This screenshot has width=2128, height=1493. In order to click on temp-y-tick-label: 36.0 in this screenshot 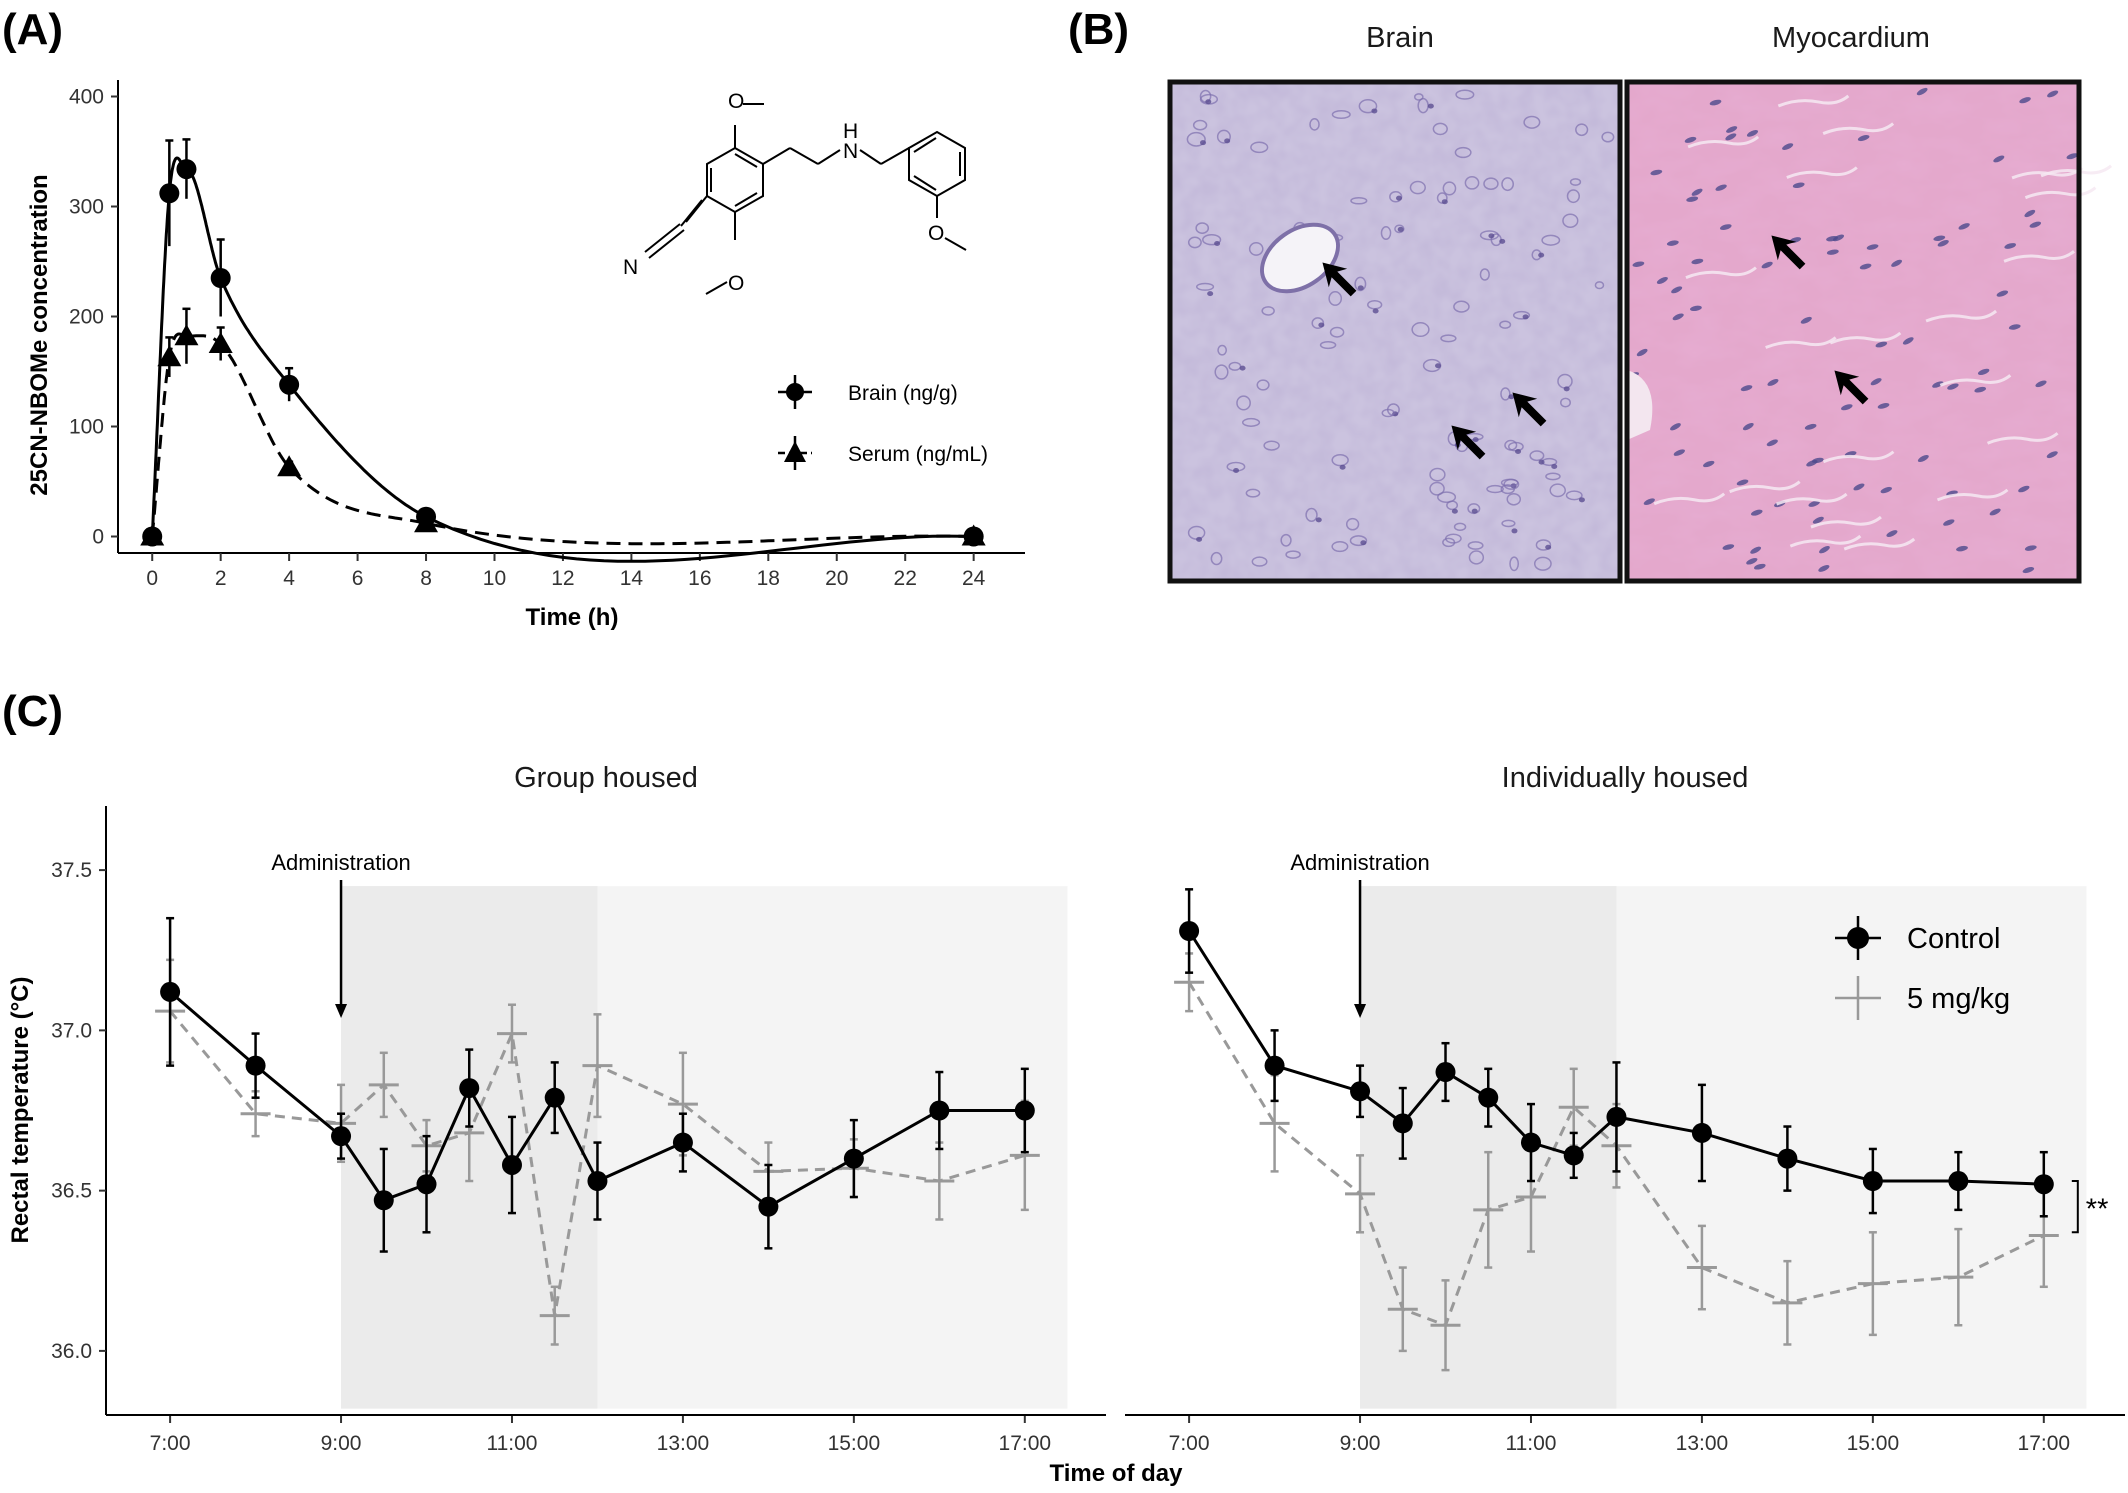, I will do `click(71, 1351)`.